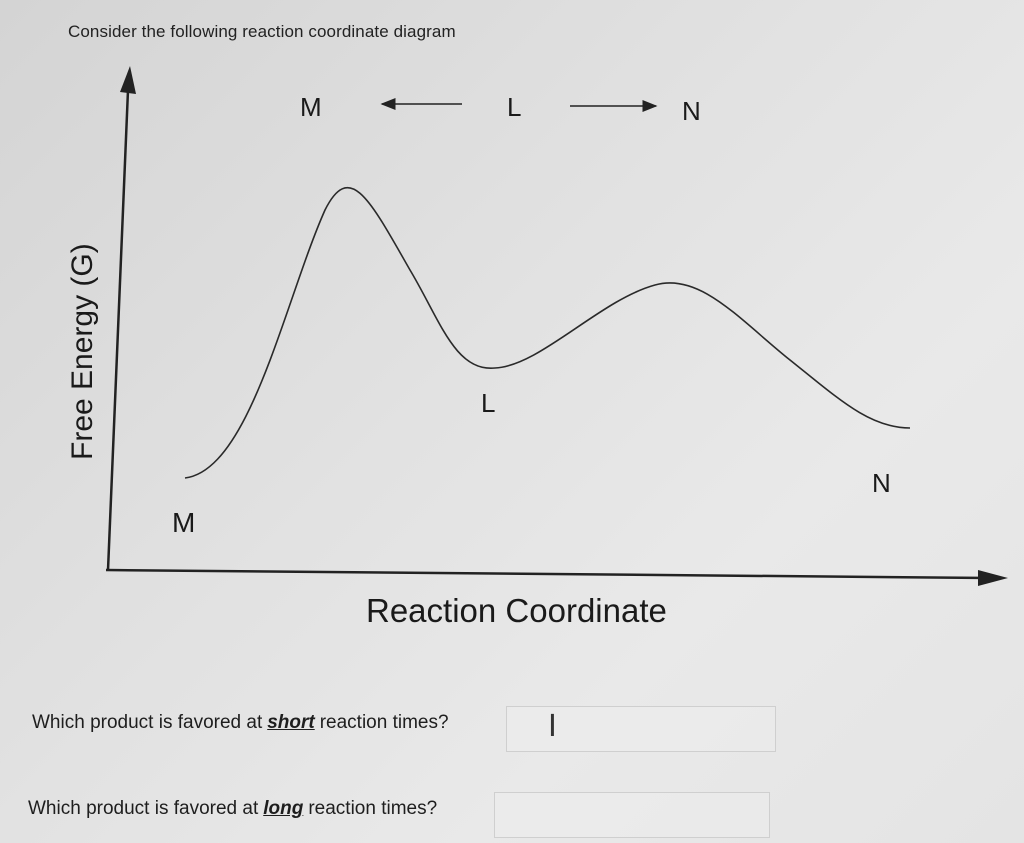 The height and width of the screenshot is (843, 1024). What do you see at coordinates (128, 80) in the screenshot?
I see `y-axis-arrowhead` at bounding box center [128, 80].